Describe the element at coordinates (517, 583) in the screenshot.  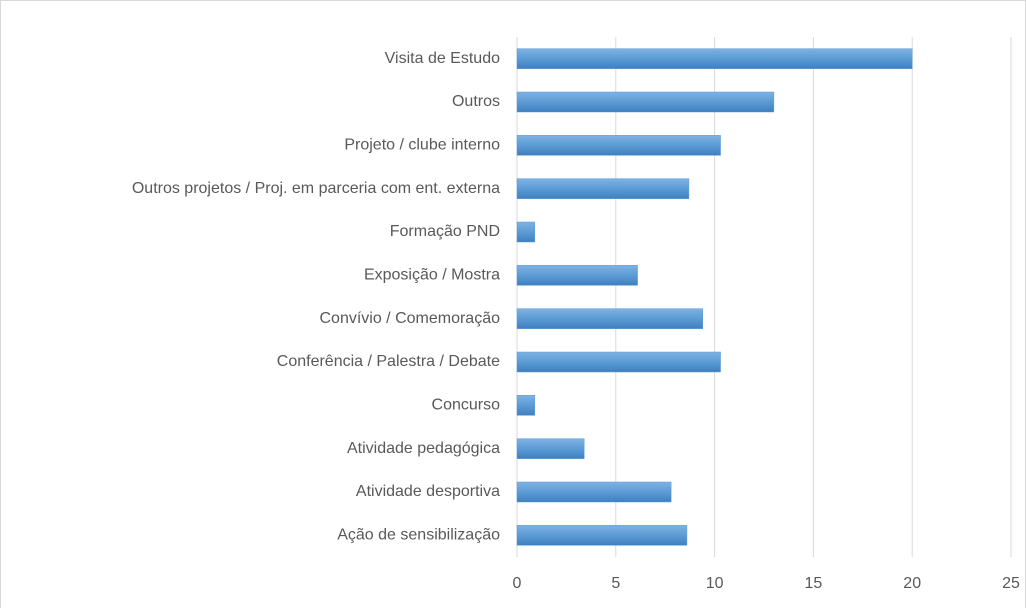
I see `x-tick-label: 0` at that location.